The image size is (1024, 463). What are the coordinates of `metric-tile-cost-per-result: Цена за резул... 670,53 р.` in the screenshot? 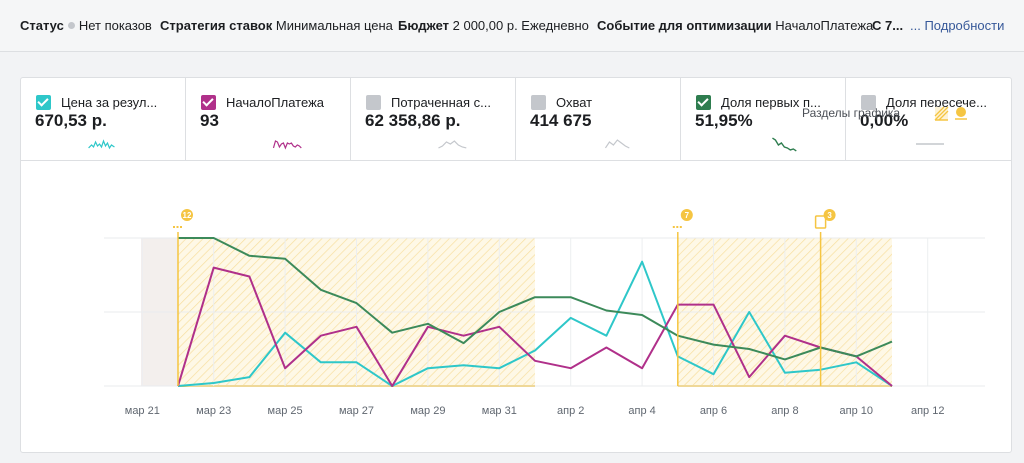 It's located at (103, 119).